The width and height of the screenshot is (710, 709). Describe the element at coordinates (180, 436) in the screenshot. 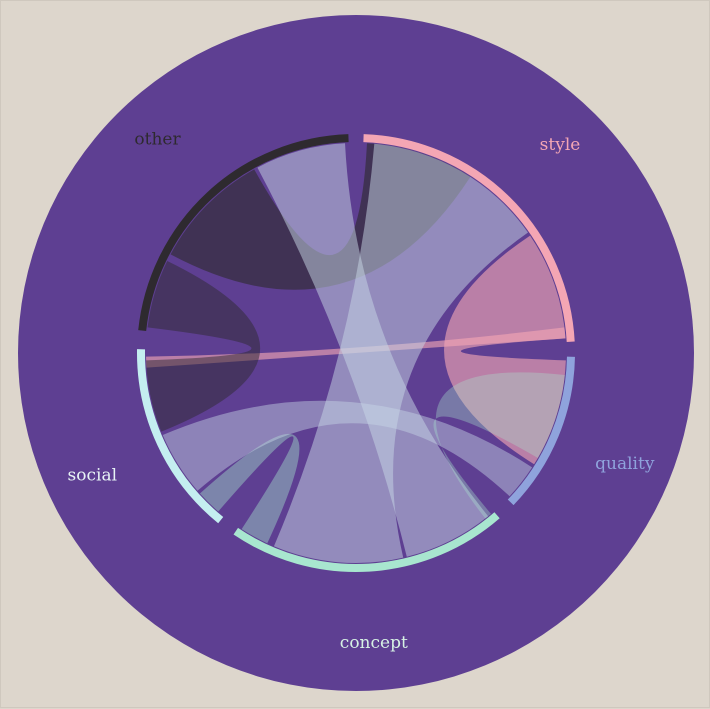

I see `group-arc-social` at that location.